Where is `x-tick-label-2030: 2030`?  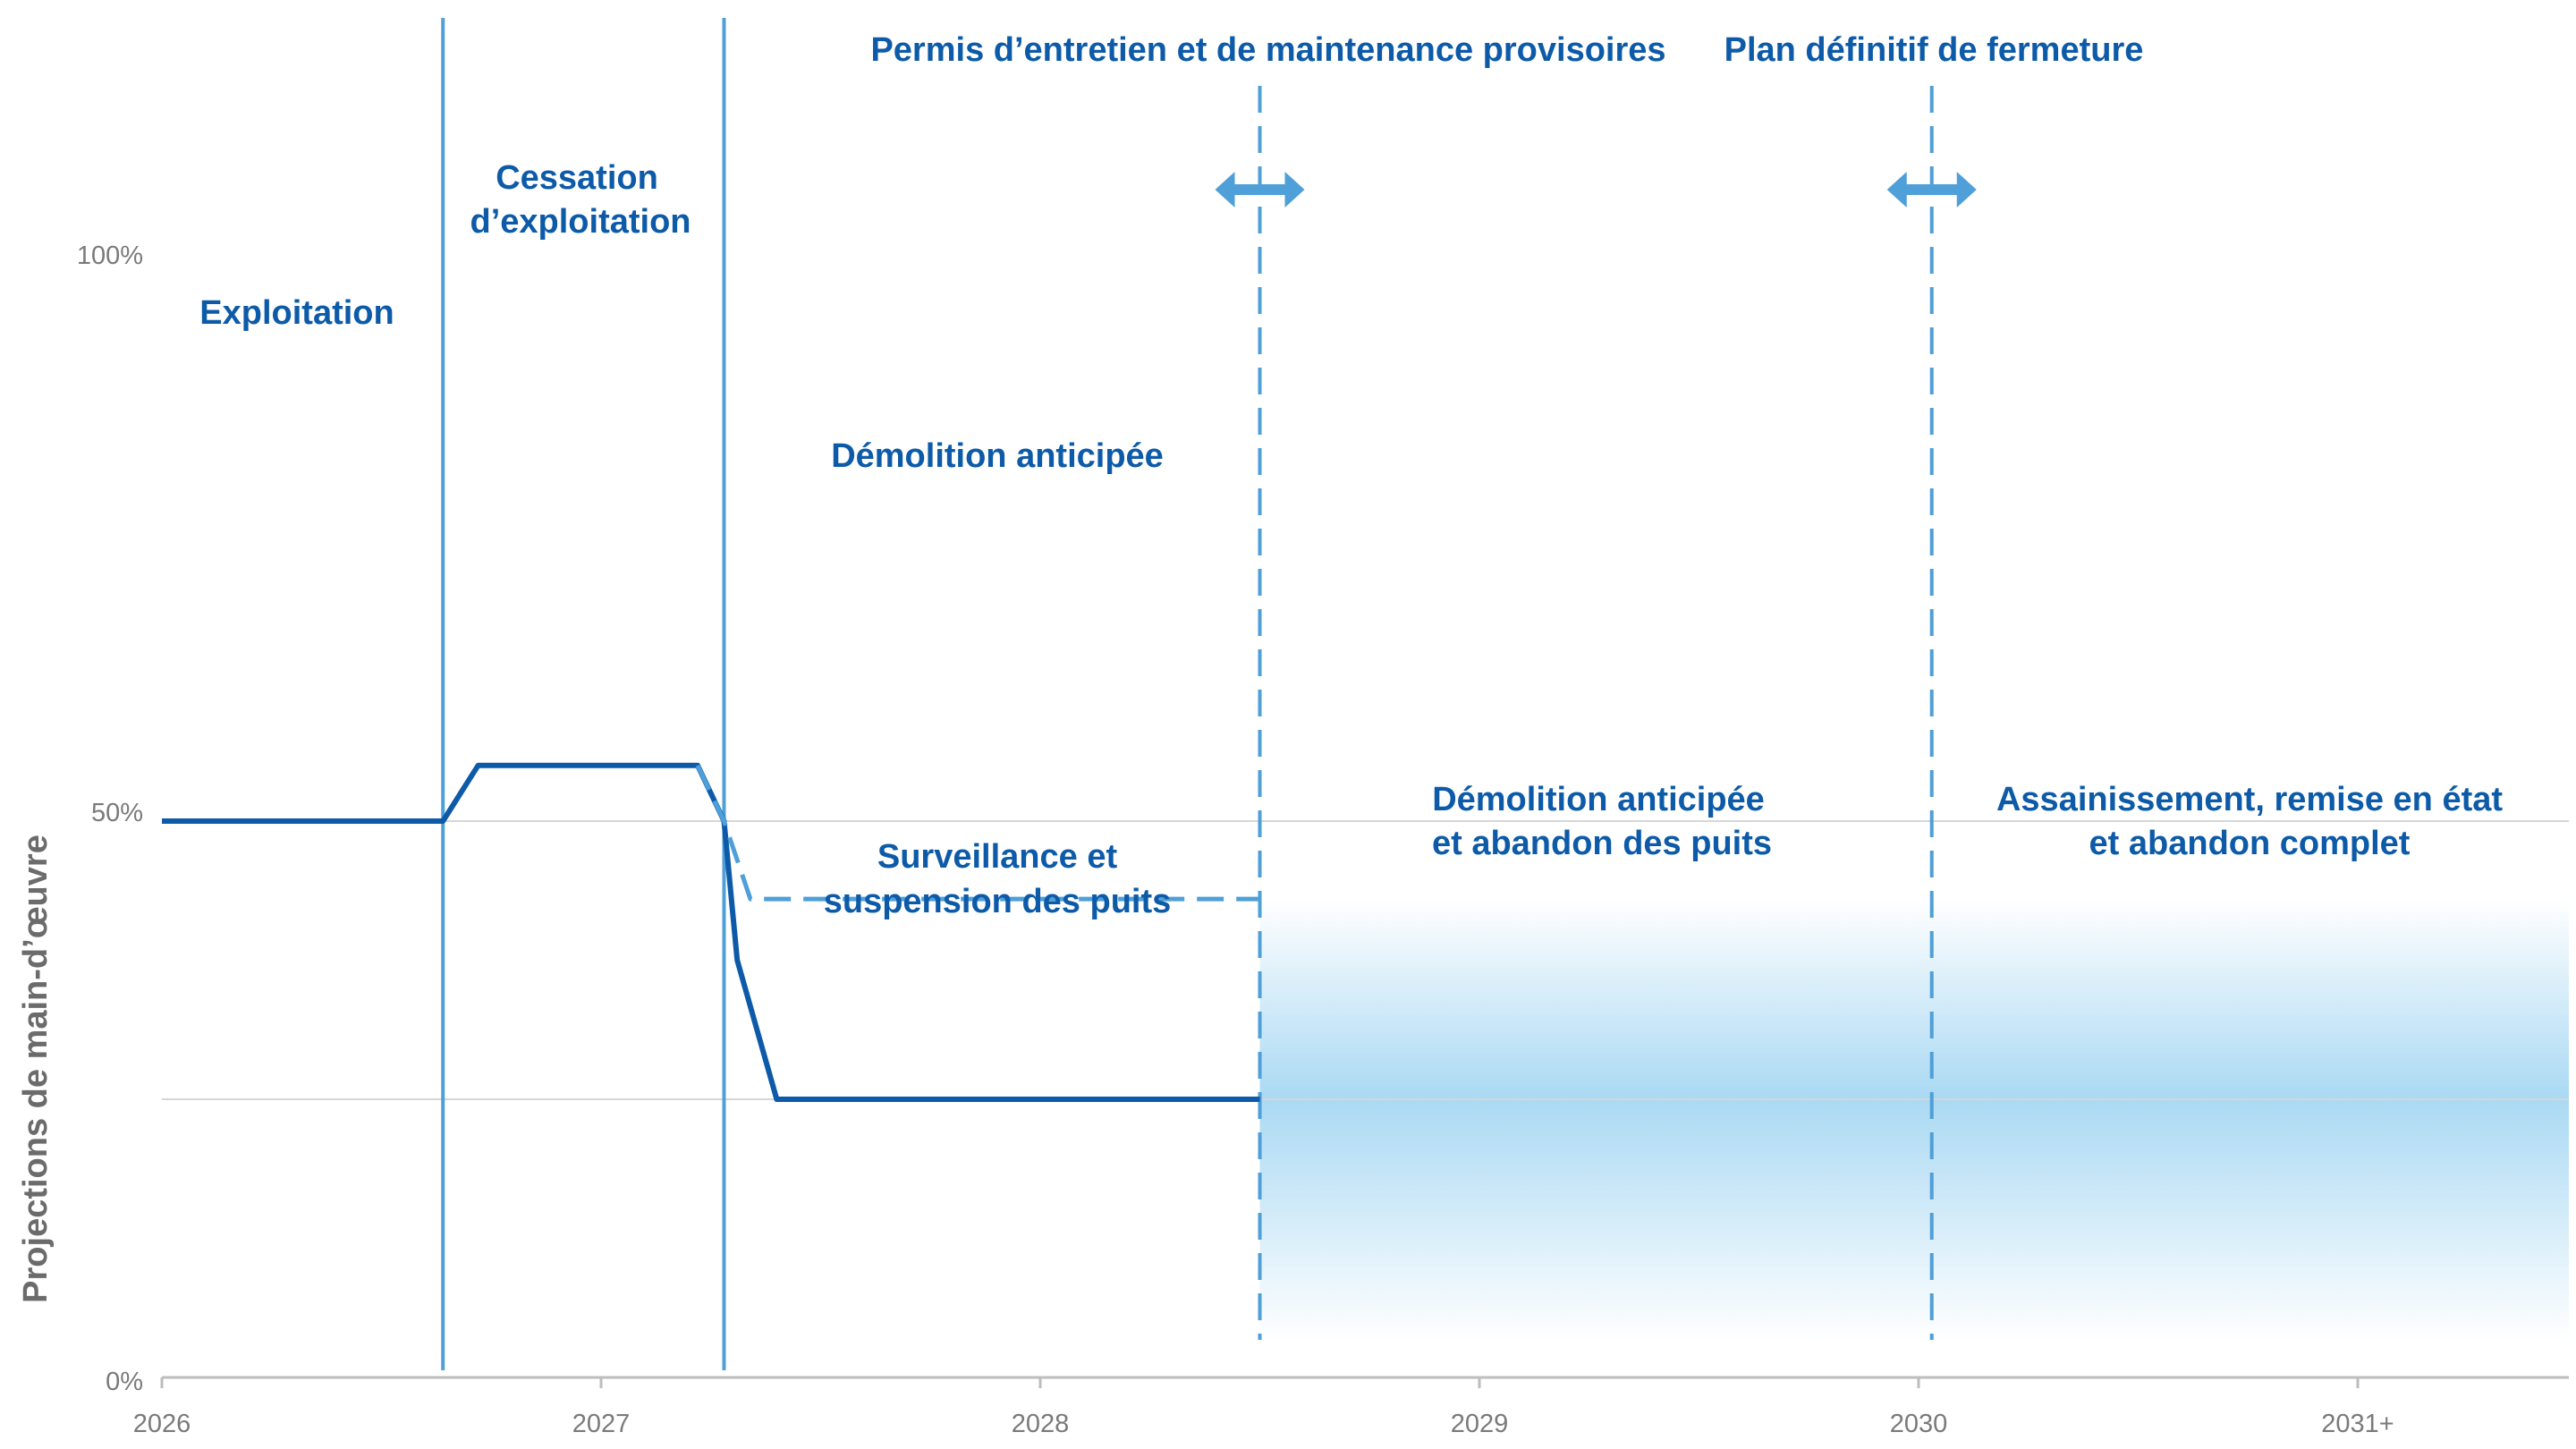 x-tick-label-2030: 2030 is located at coordinates (1919, 1424).